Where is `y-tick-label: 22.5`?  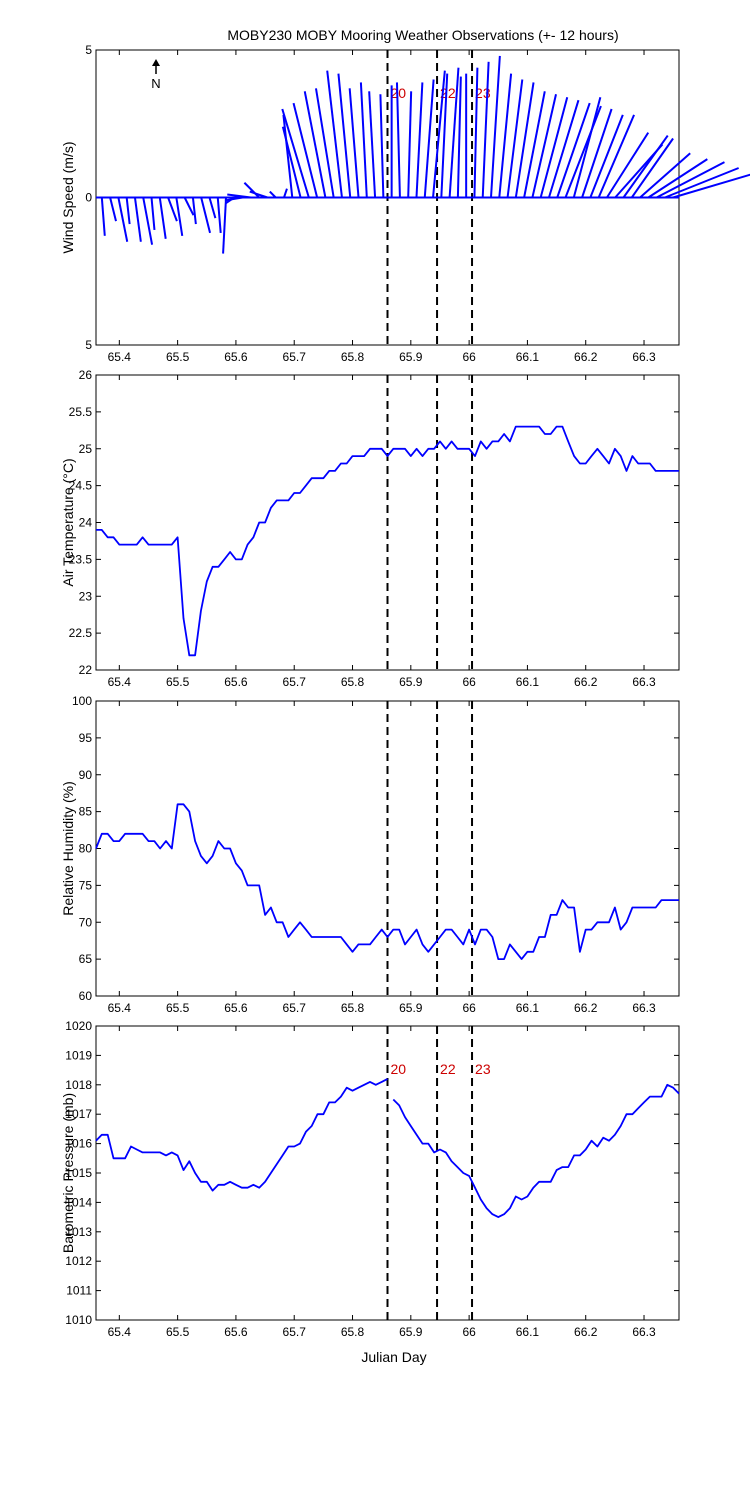
y-tick-label: 22.5 is located at coordinates (81, 633).